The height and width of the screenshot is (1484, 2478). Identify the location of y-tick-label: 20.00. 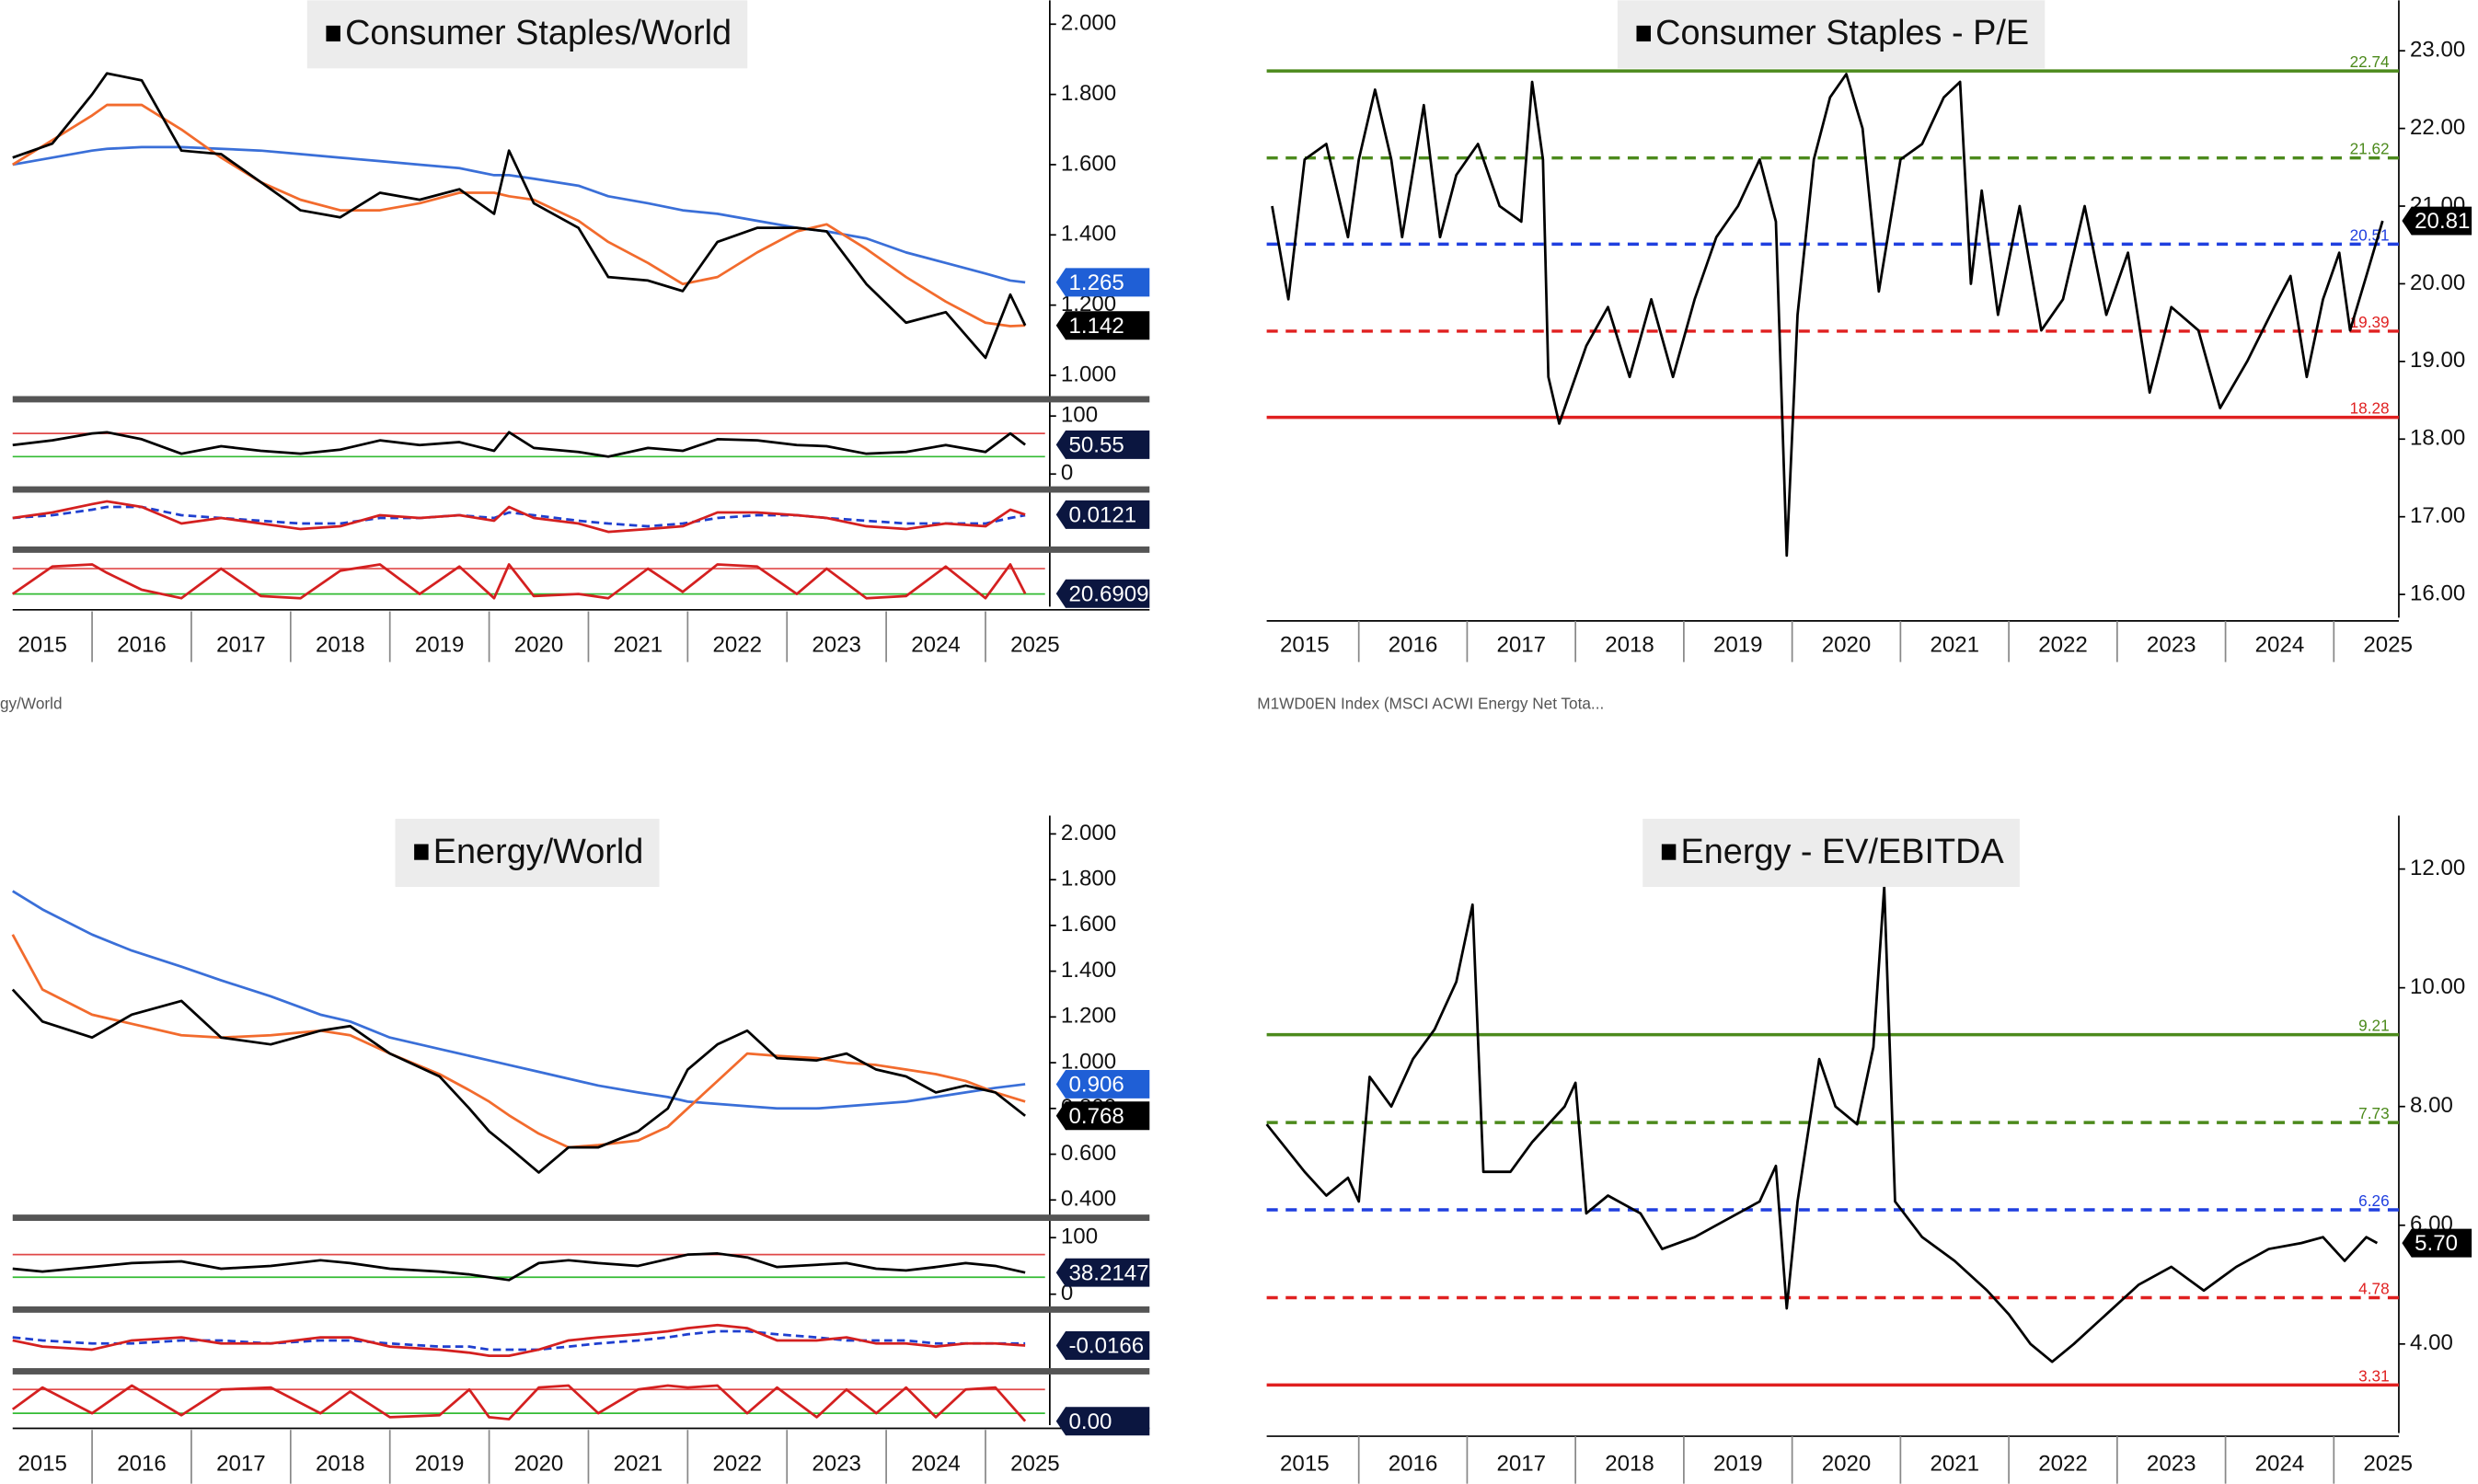
(2437, 282).